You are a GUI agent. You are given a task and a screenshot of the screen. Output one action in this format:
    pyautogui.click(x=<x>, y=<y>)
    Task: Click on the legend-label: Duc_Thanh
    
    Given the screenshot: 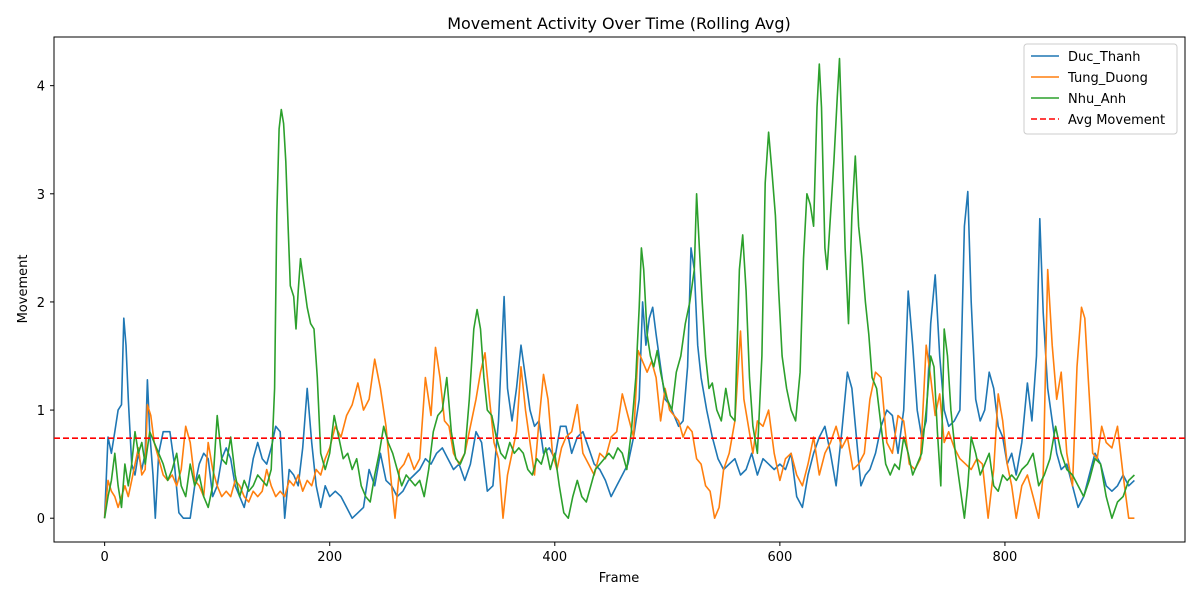 What is the action you would take?
    pyautogui.click(x=1104, y=57)
    